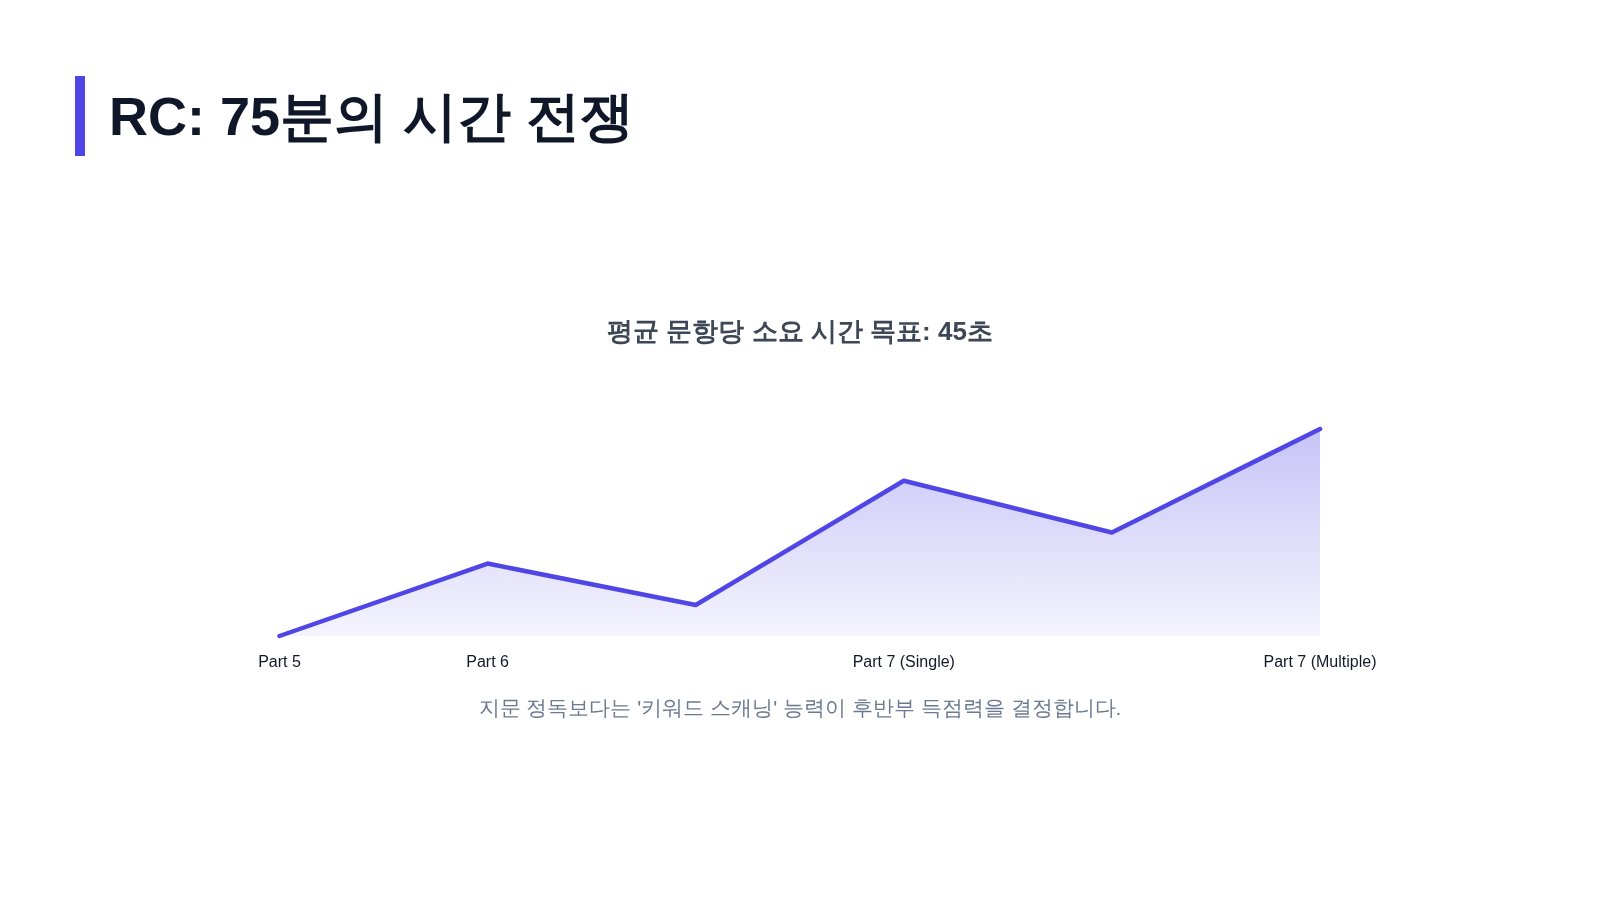 This screenshot has width=1600, height=900. What do you see at coordinates (1320, 661) in the screenshot?
I see `x-tick-label: Part 7 (Multiple)` at bounding box center [1320, 661].